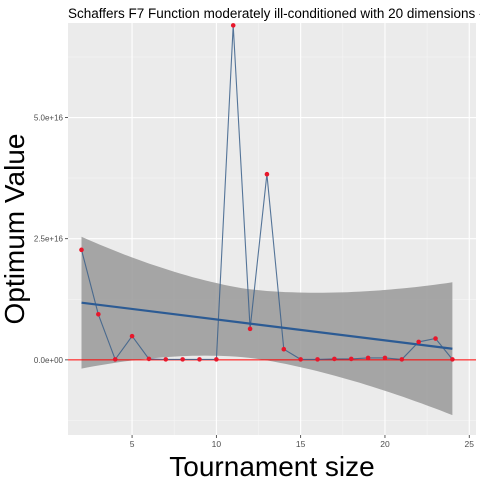 Image resolution: width=480 pixels, height=480 pixels. Describe the element at coordinates (49, 360) in the screenshot. I see `y-tick-label: 0.0e+00` at that location.